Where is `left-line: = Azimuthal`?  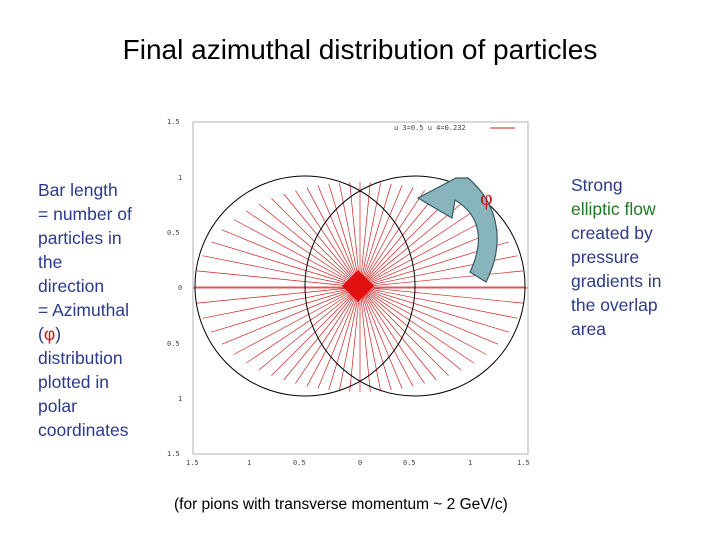 left-line: = Azimuthal is located at coordinates (83, 310).